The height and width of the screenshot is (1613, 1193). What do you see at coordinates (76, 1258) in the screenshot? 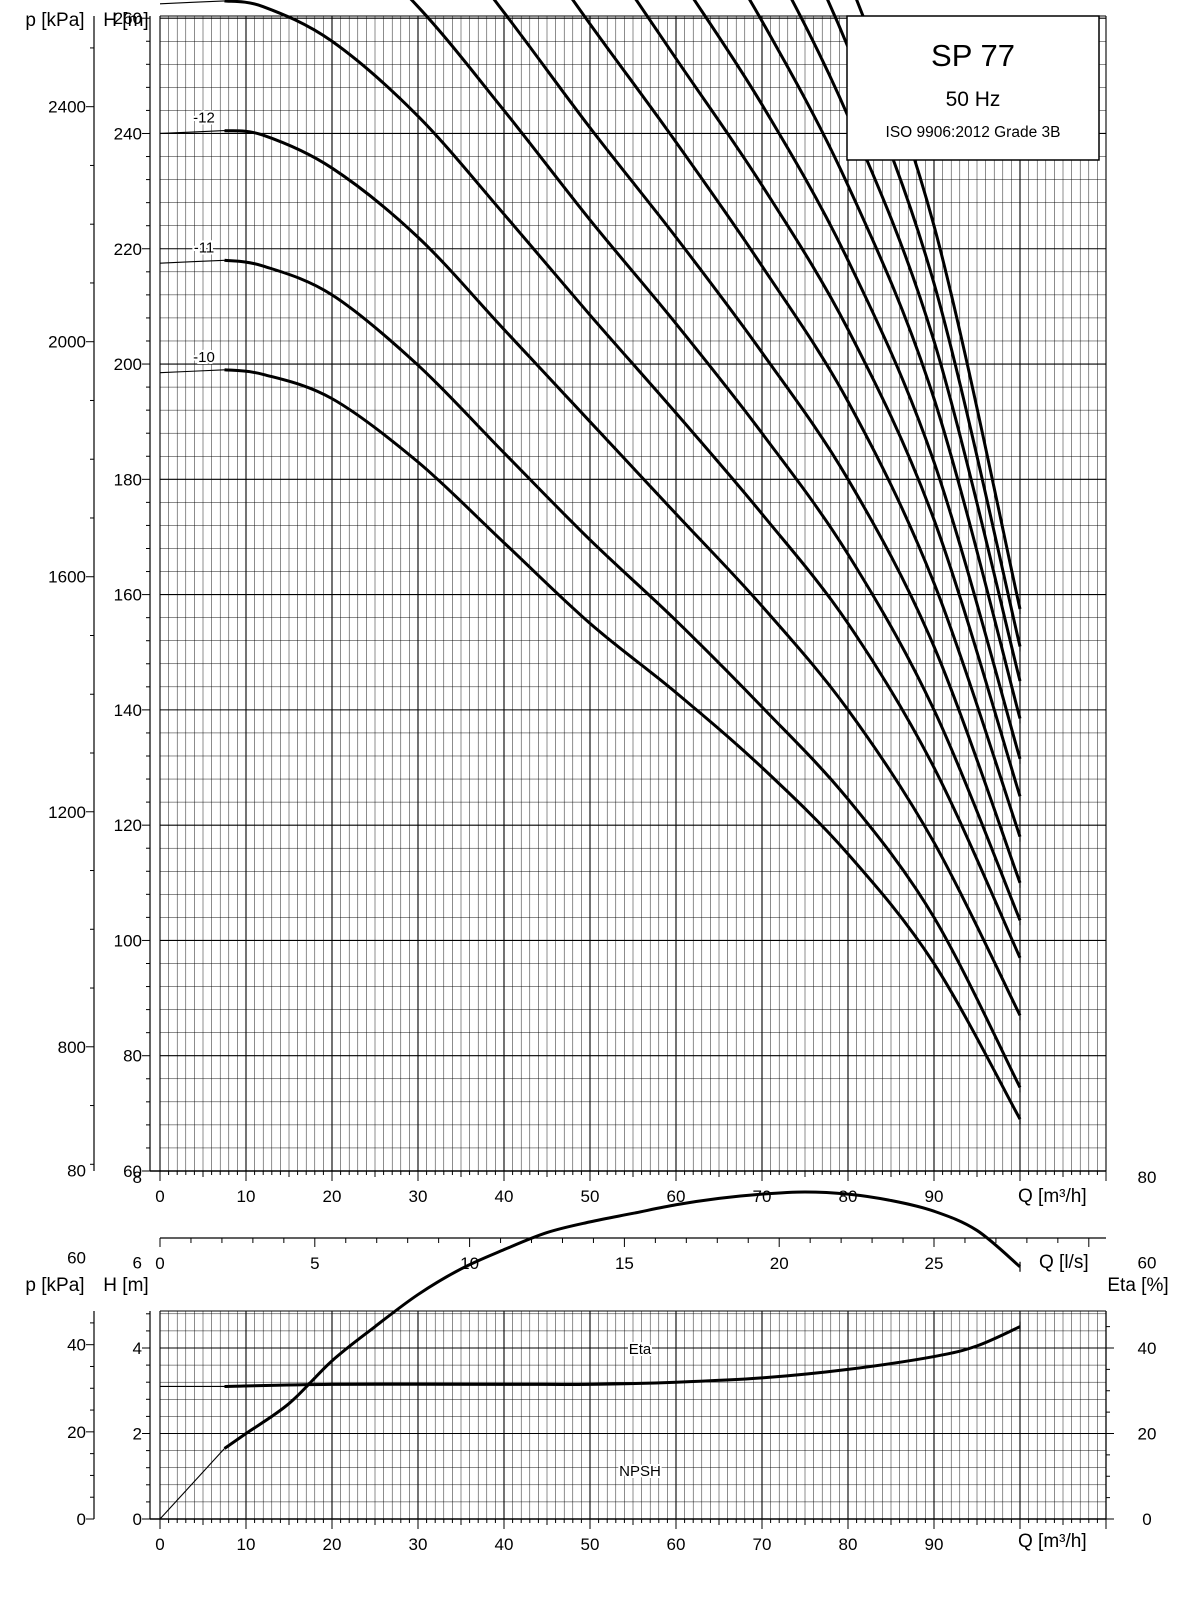
I see `bottom-pressure-tick-label: 60` at bounding box center [76, 1258].